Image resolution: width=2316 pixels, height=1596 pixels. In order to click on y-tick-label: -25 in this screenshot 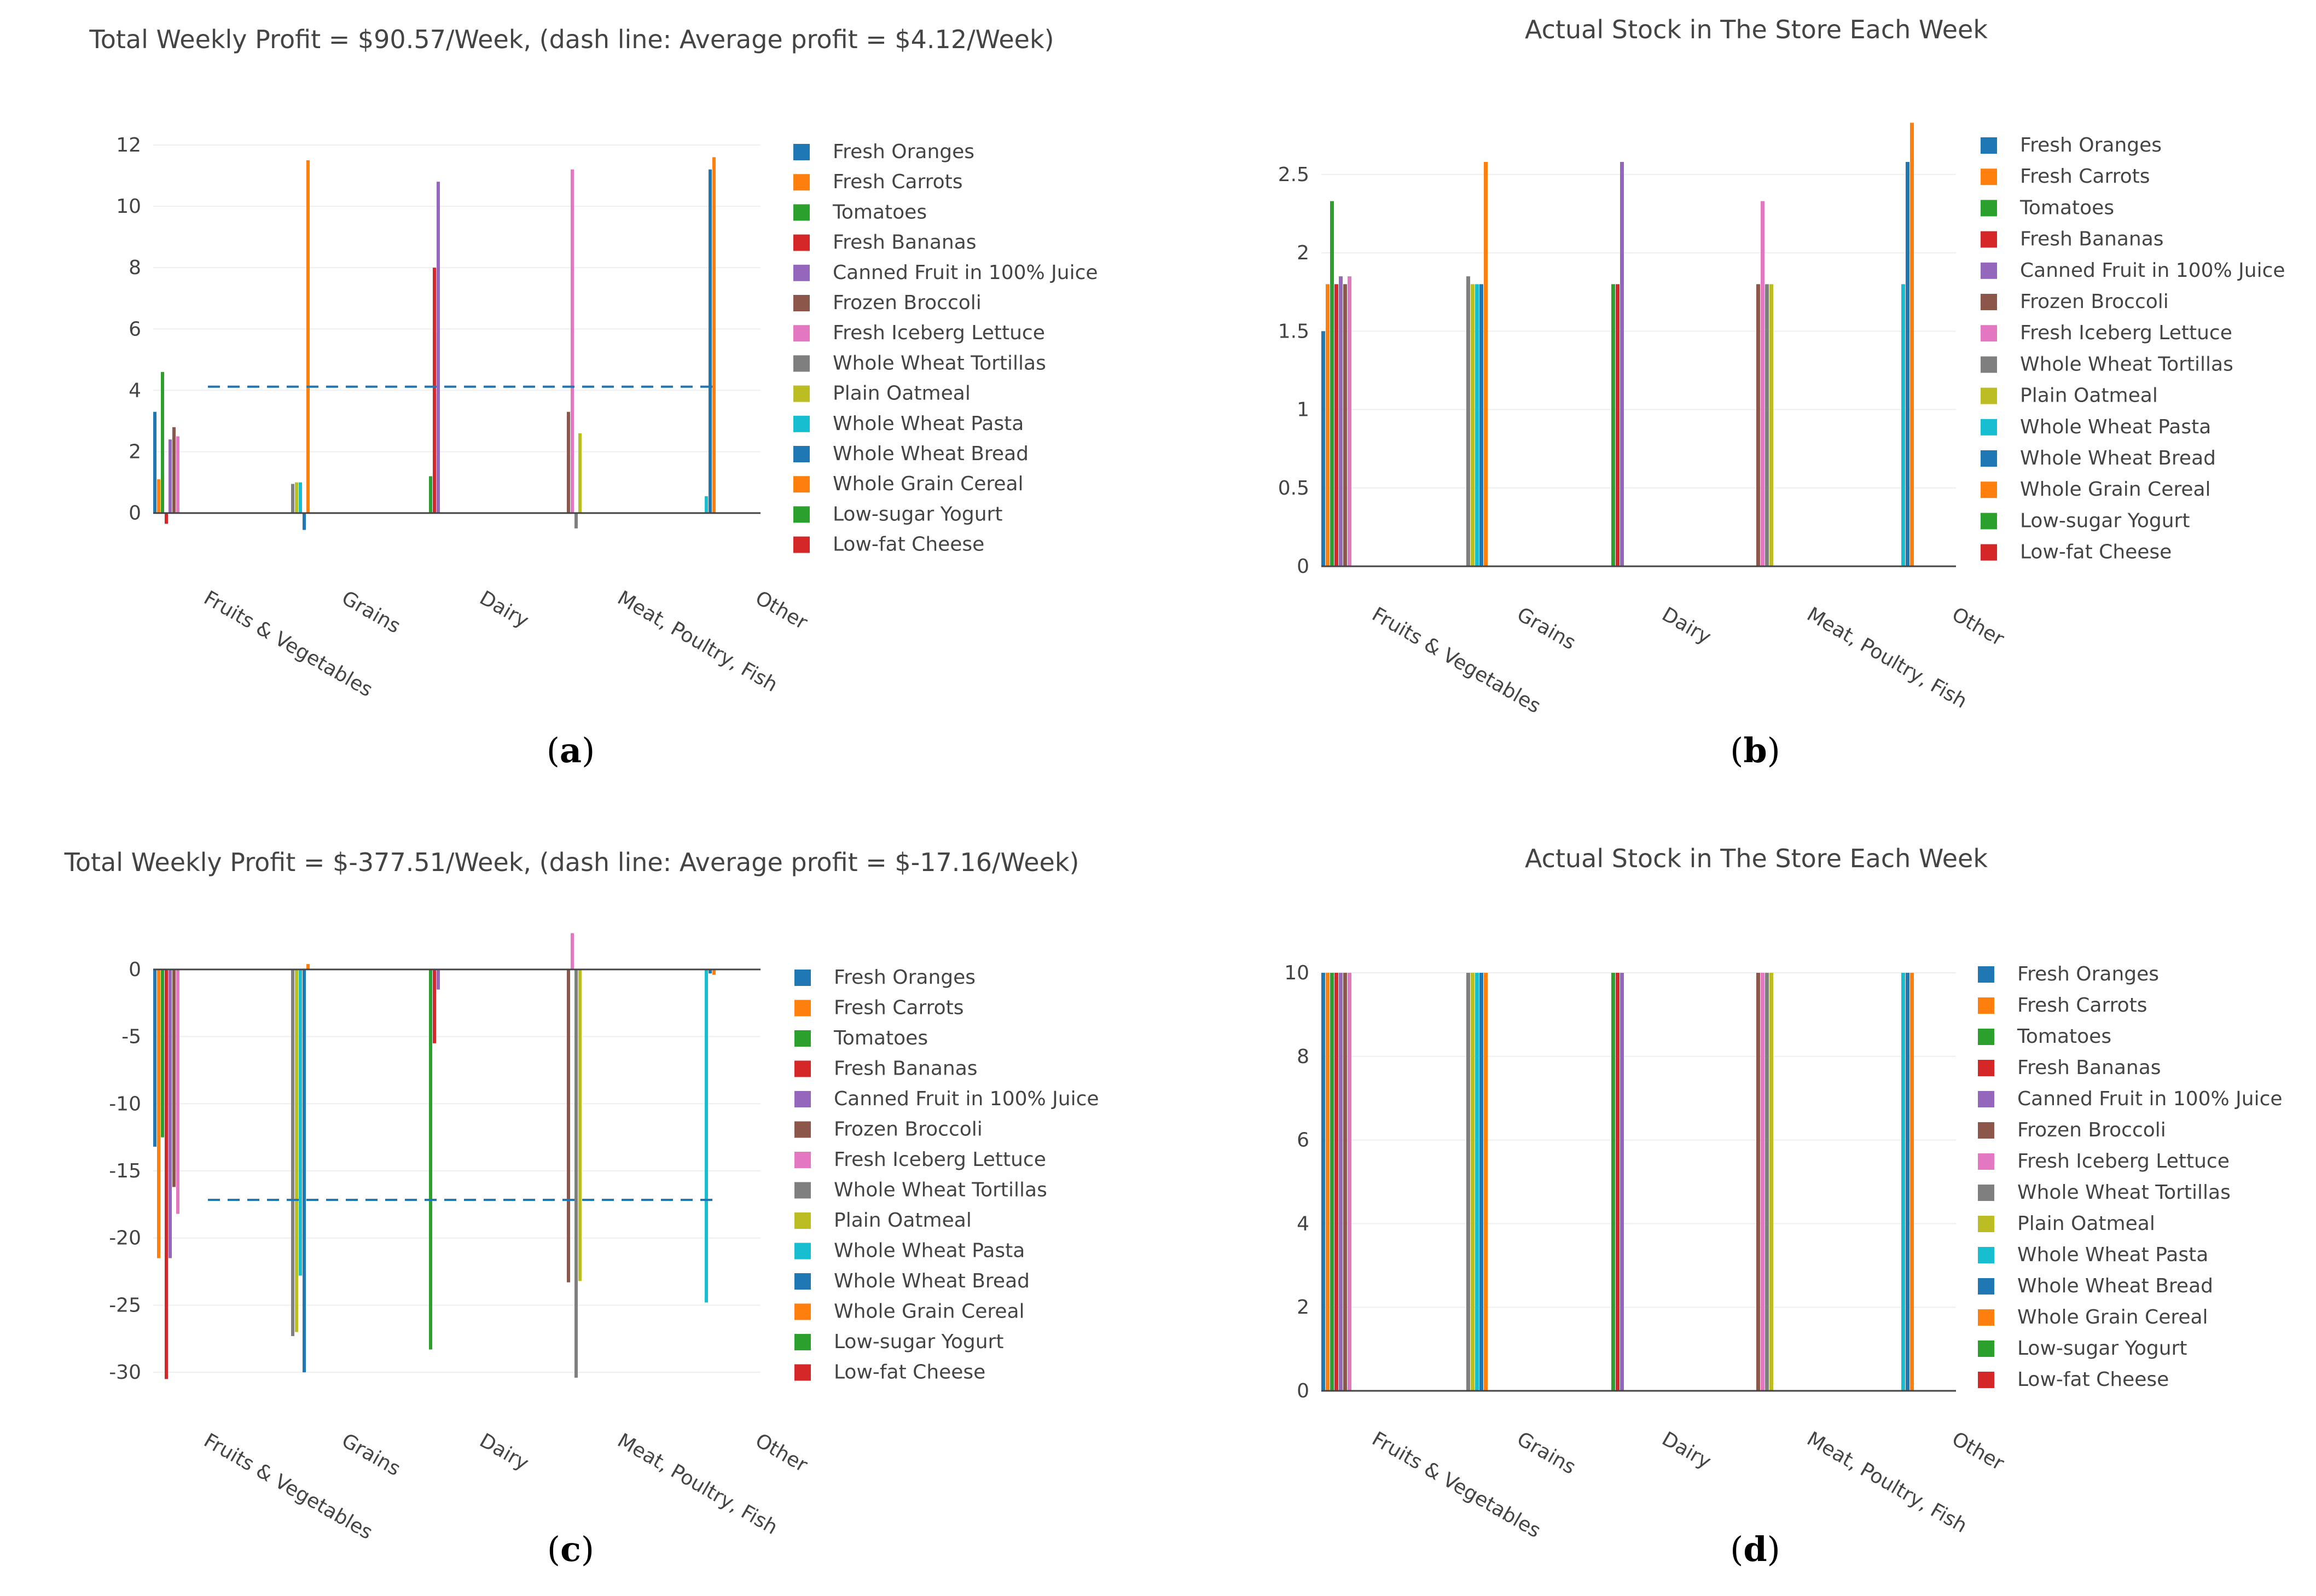, I will do `click(125, 1305)`.